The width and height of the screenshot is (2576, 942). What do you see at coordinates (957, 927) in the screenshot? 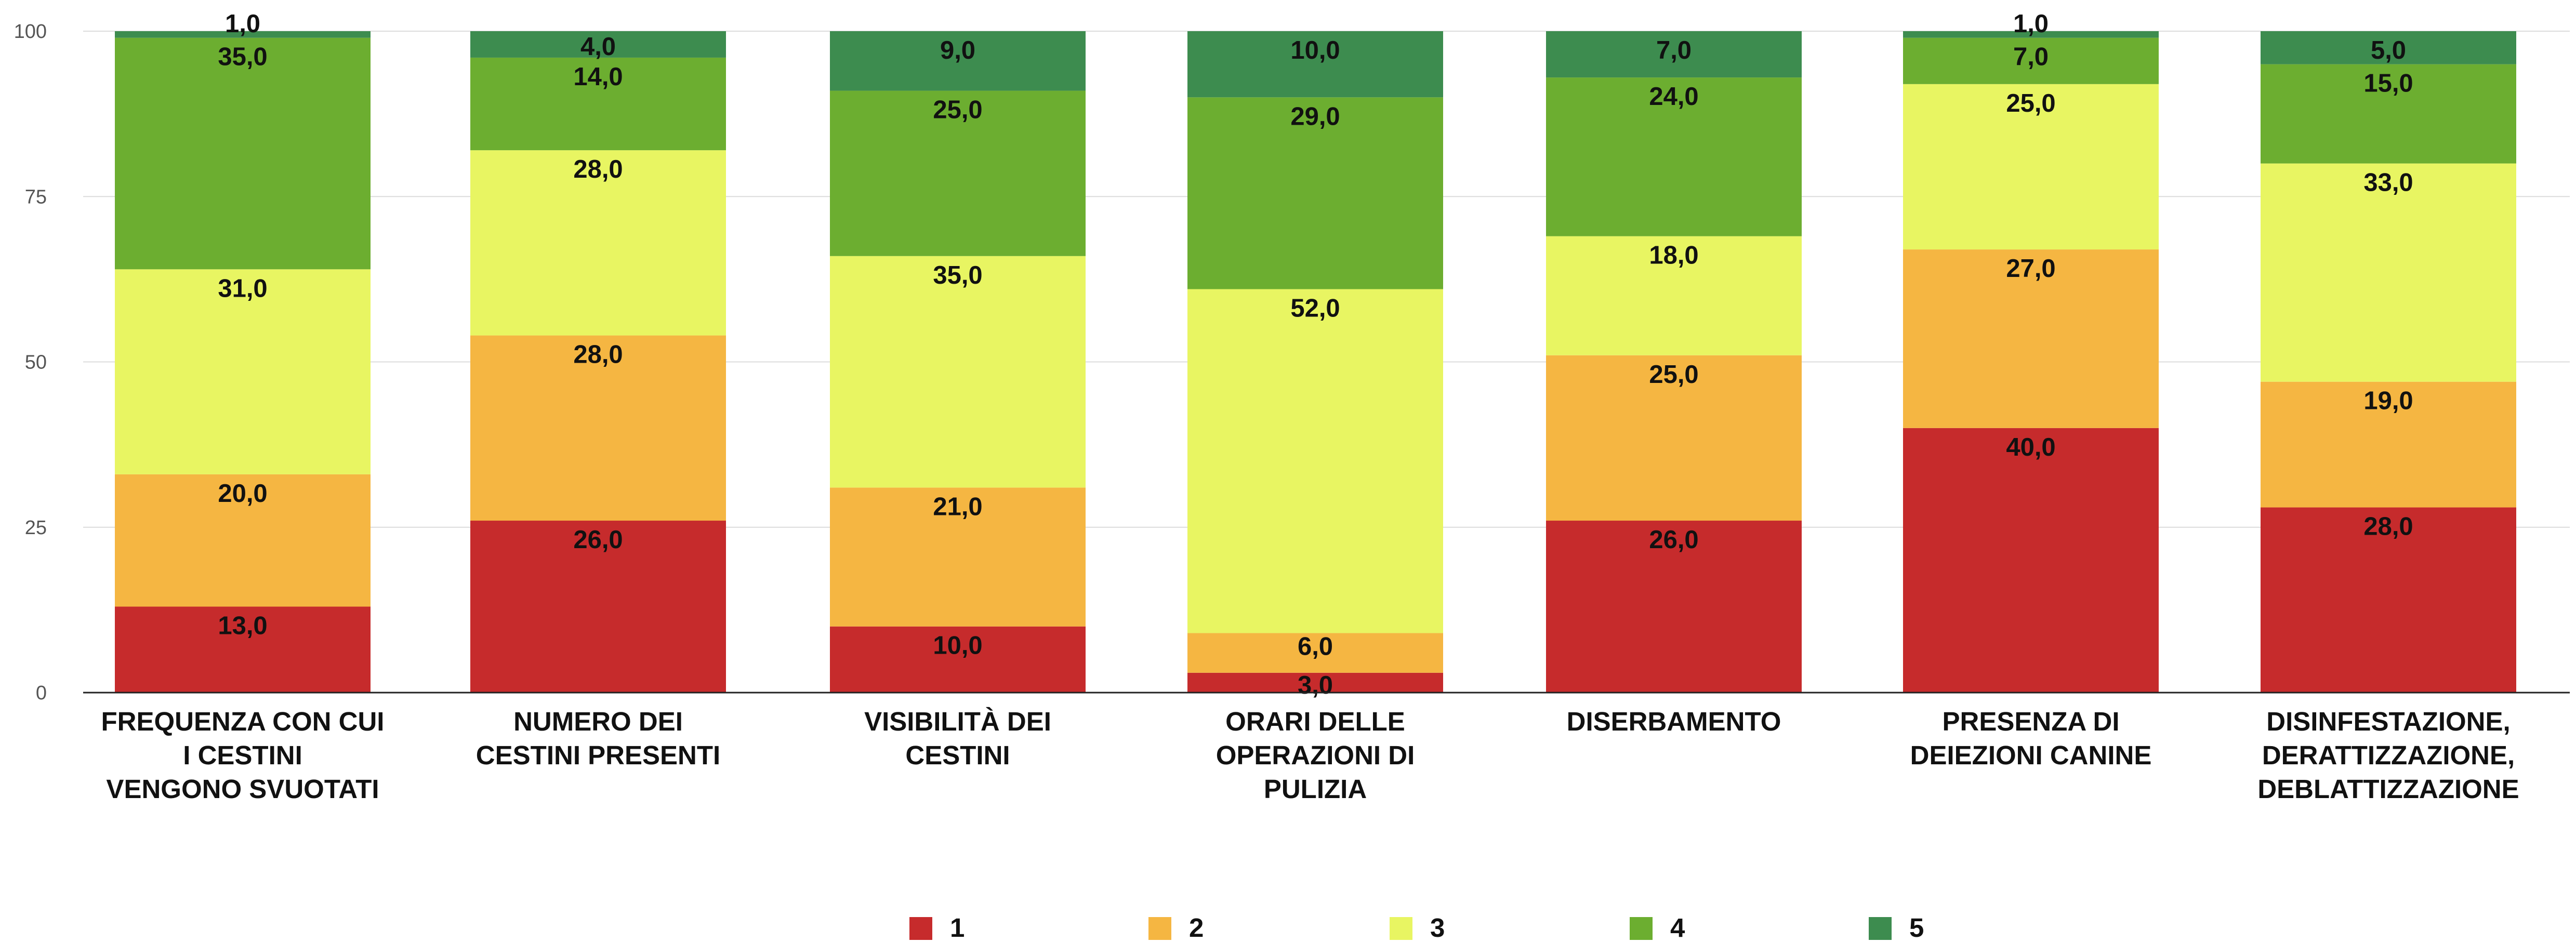
I see `legend-label: 1` at bounding box center [957, 927].